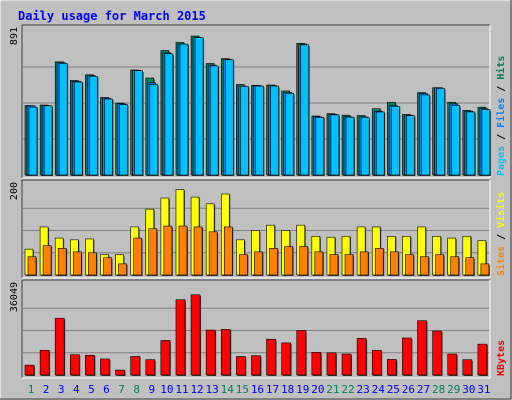  Describe the element at coordinates (14, 297) in the screenshot. I see `panel-kbytes-max-label: 36049` at that location.